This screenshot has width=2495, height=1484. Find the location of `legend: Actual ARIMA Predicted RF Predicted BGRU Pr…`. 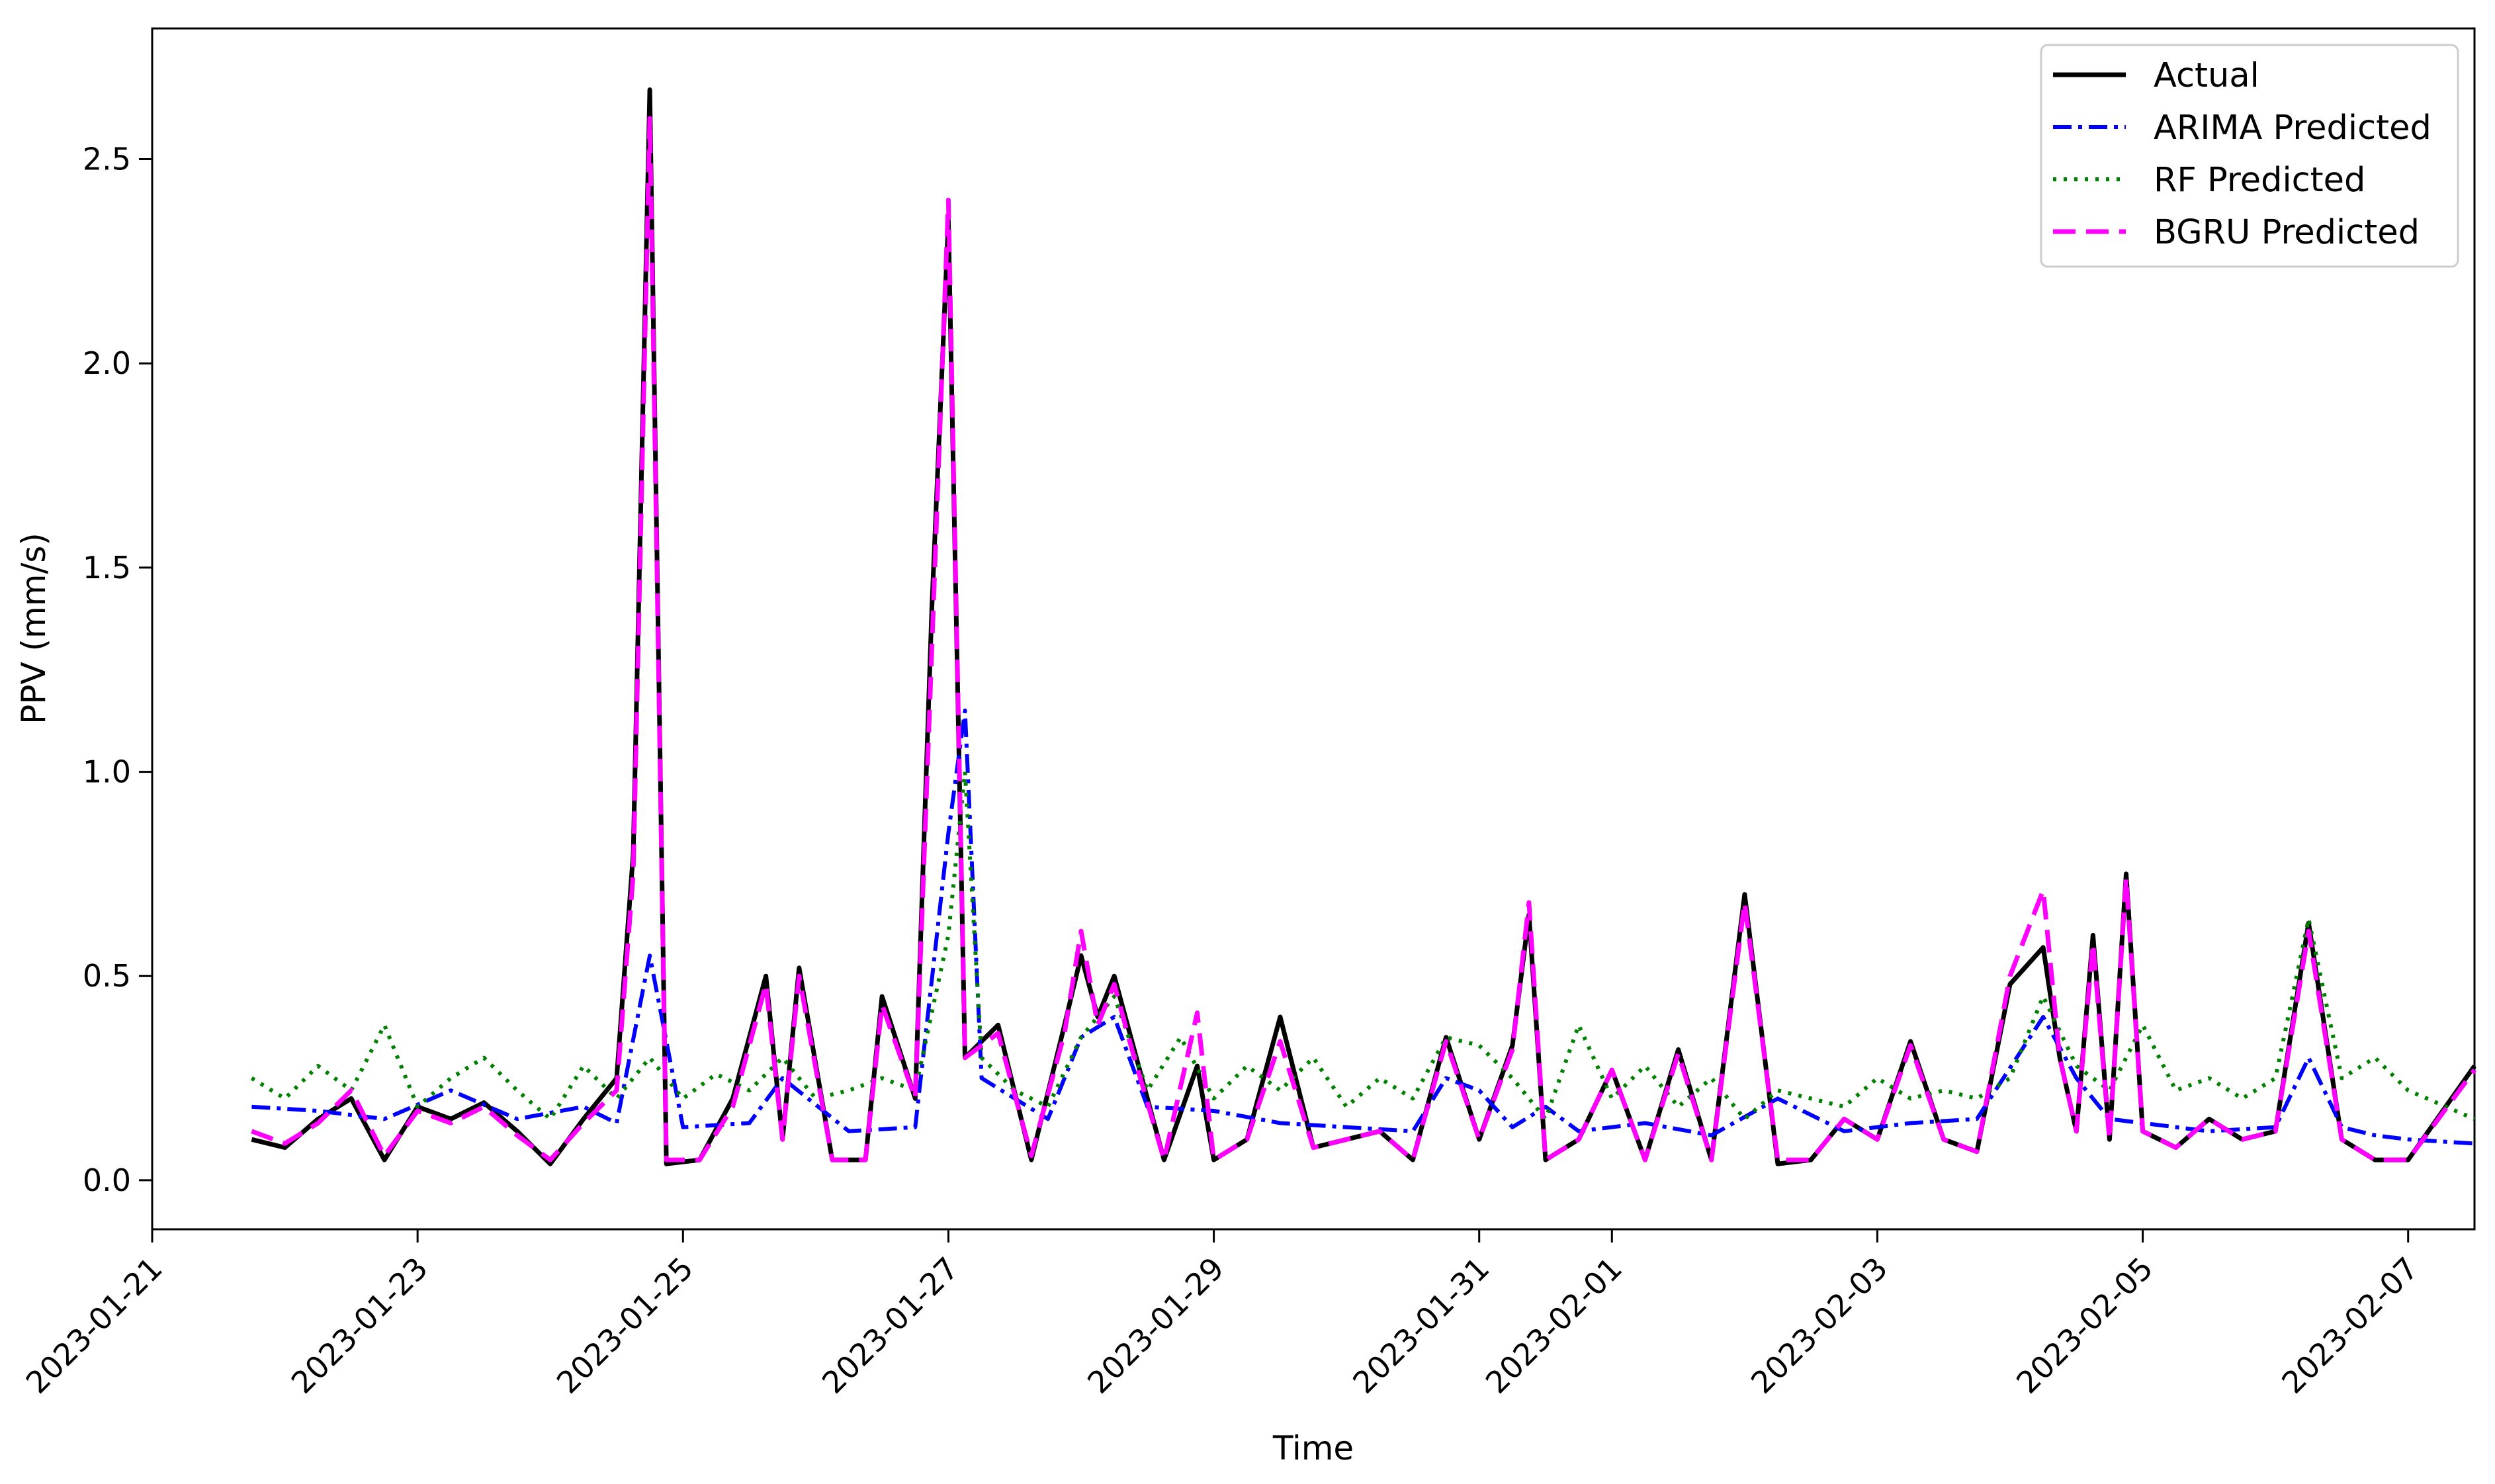

legend: Actual ARIMA Predicted RF Predicted BGRU Pr… is located at coordinates (2249, 156).